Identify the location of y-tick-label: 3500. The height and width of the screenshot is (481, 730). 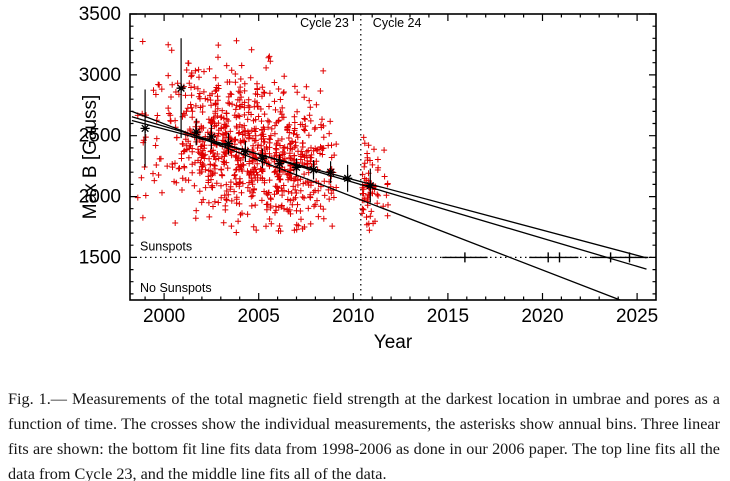
(100, 14).